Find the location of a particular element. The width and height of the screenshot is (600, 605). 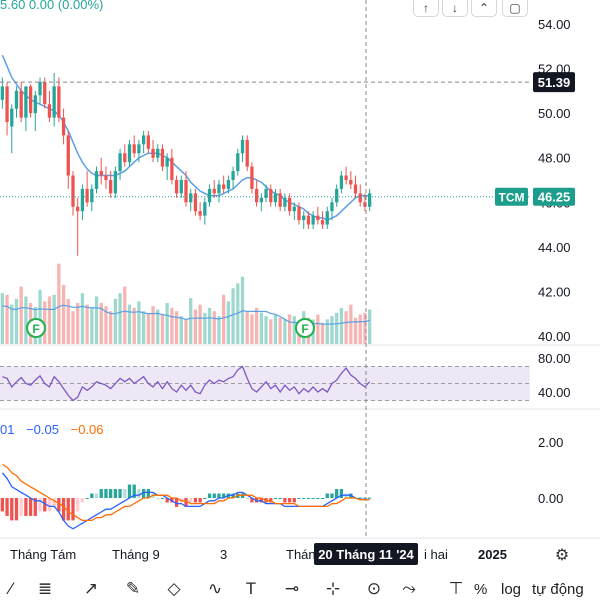

measure-icon: ⊸ is located at coordinates (292, 588).